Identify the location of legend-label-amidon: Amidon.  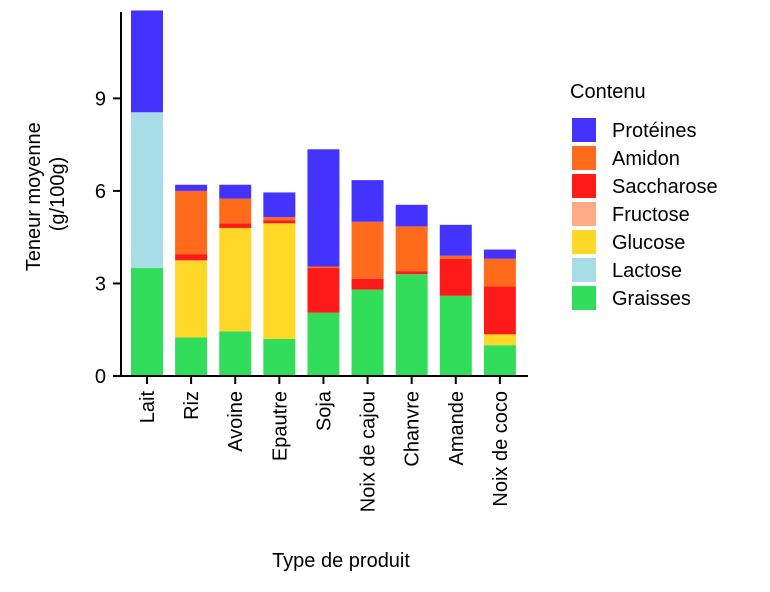
(646, 159).